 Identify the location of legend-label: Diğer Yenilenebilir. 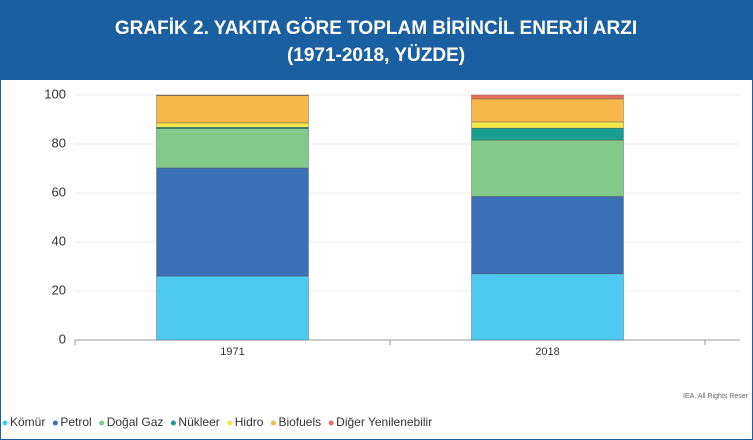
(384, 422).